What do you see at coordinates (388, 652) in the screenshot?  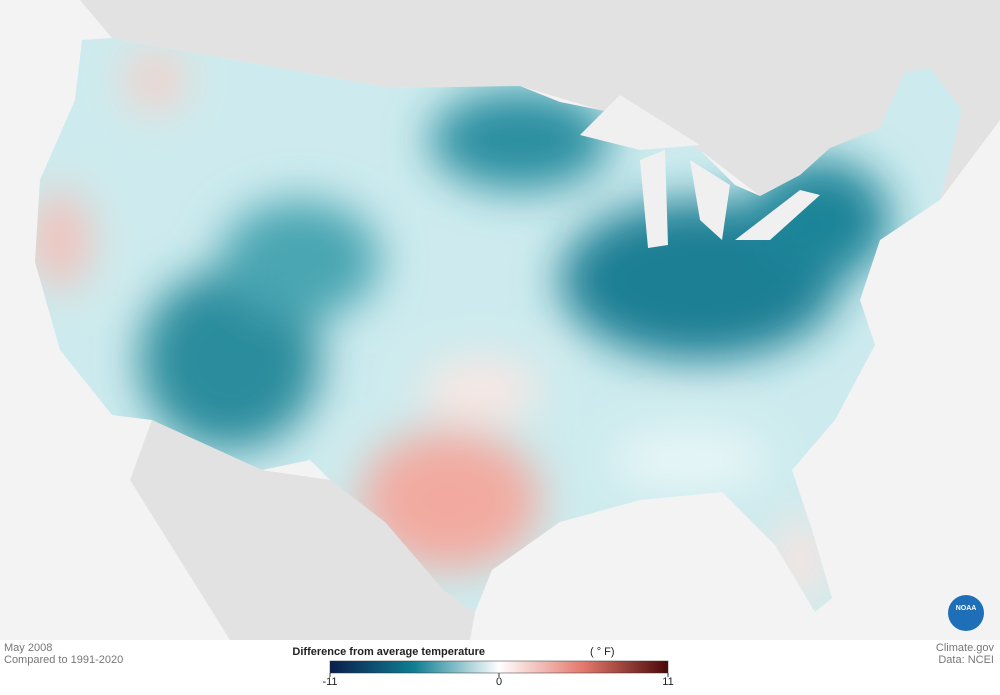 I see `legend-title: Difference from average temperature` at bounding box center [388, 652].